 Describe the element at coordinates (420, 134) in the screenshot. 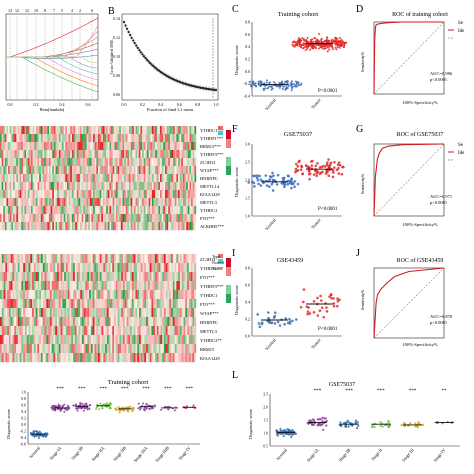

I see `panel-g-title: ROC of GSE75037` at that location.